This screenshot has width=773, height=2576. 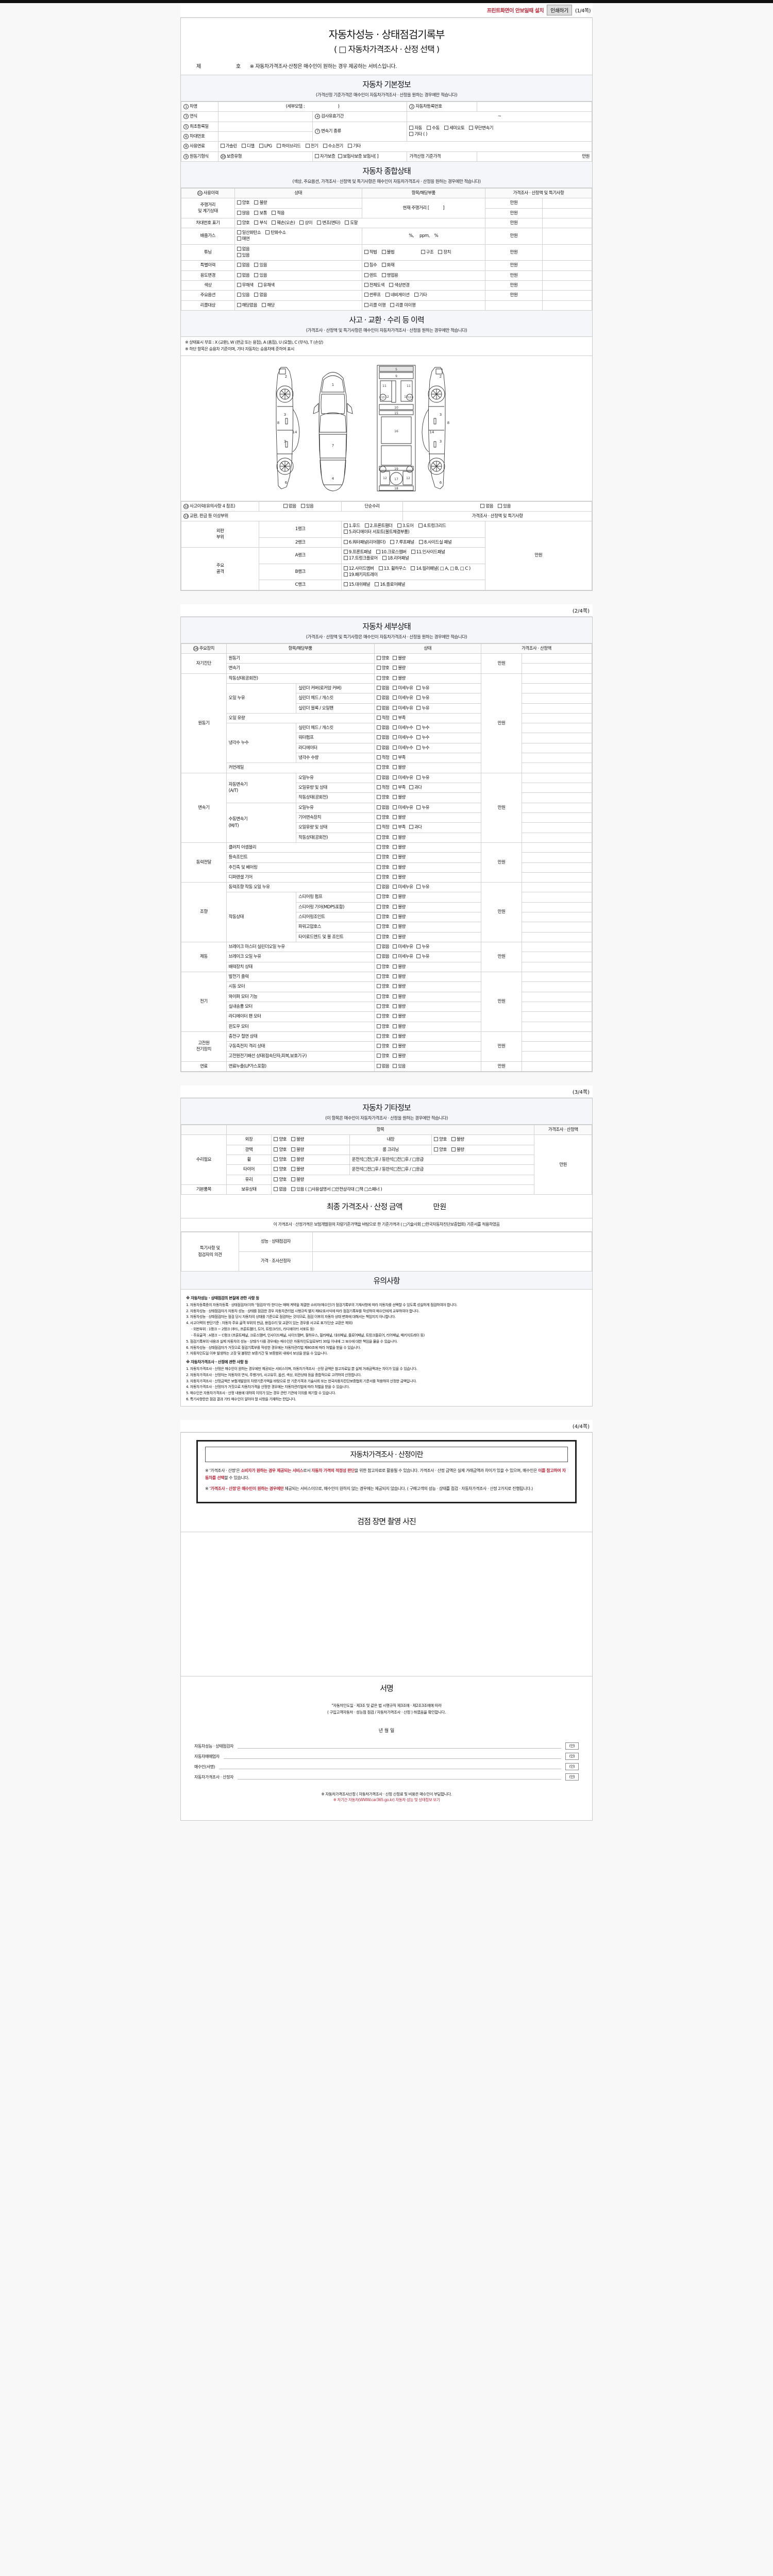 What do you see at coordinates (567, 286) in the screenshot?
I see `color-remark` at bounding box center [567, 286].